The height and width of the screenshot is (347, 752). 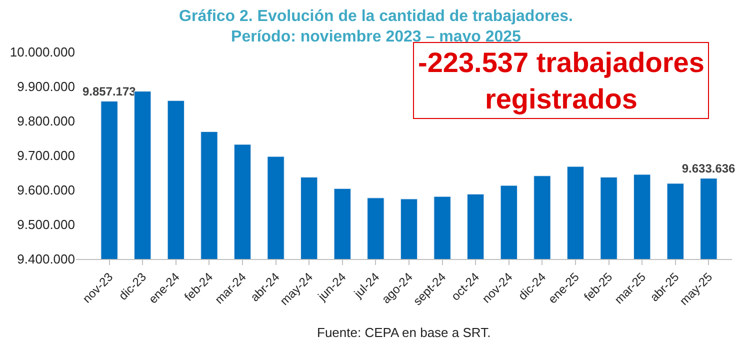 I want to click on y-tick-label: 9.800.000, so click(x=46, y=121).